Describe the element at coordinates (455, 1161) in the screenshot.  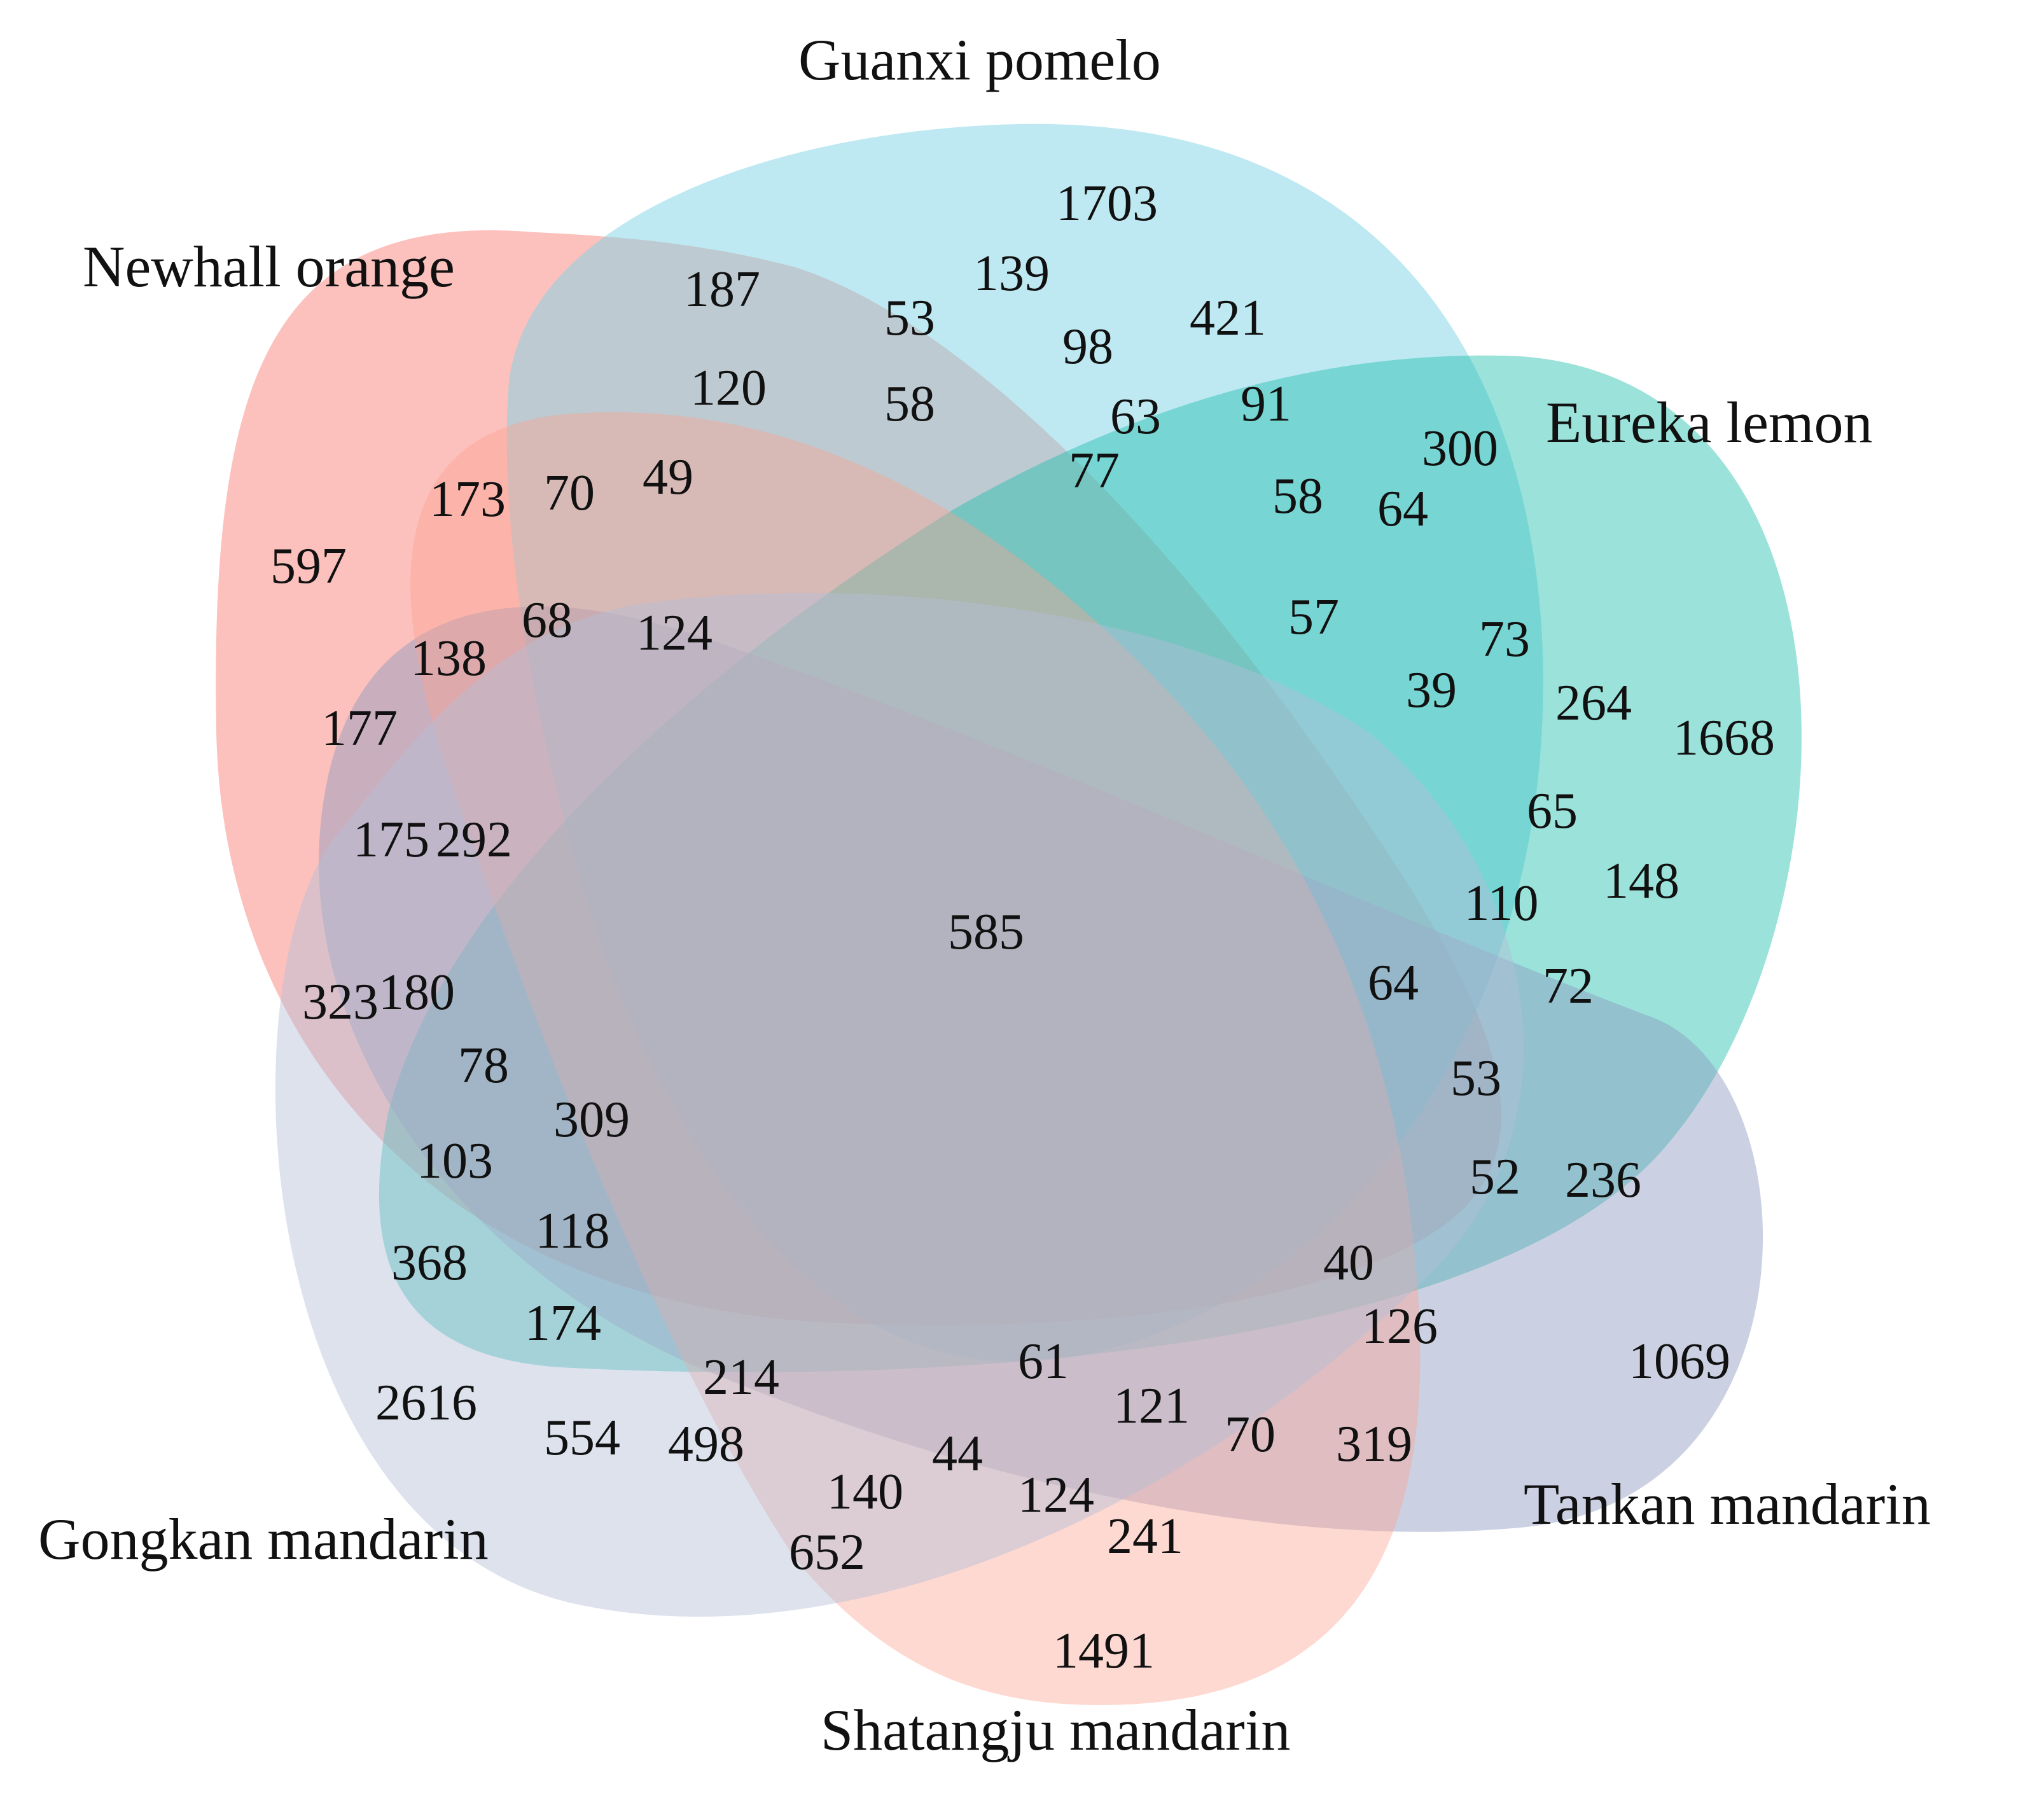
I see `region-count: 103` at that location.